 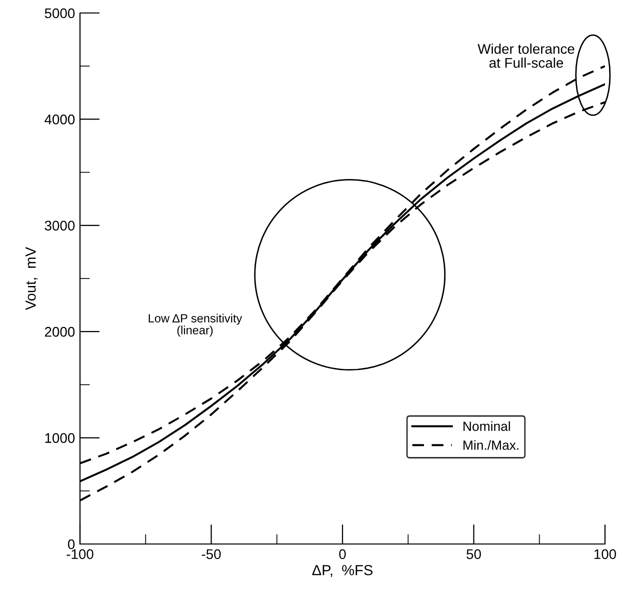 What do you see at coordinates (487, 426) in the screenshot?
I see `legend-label: Nominal` at bounding box center [487, 426].